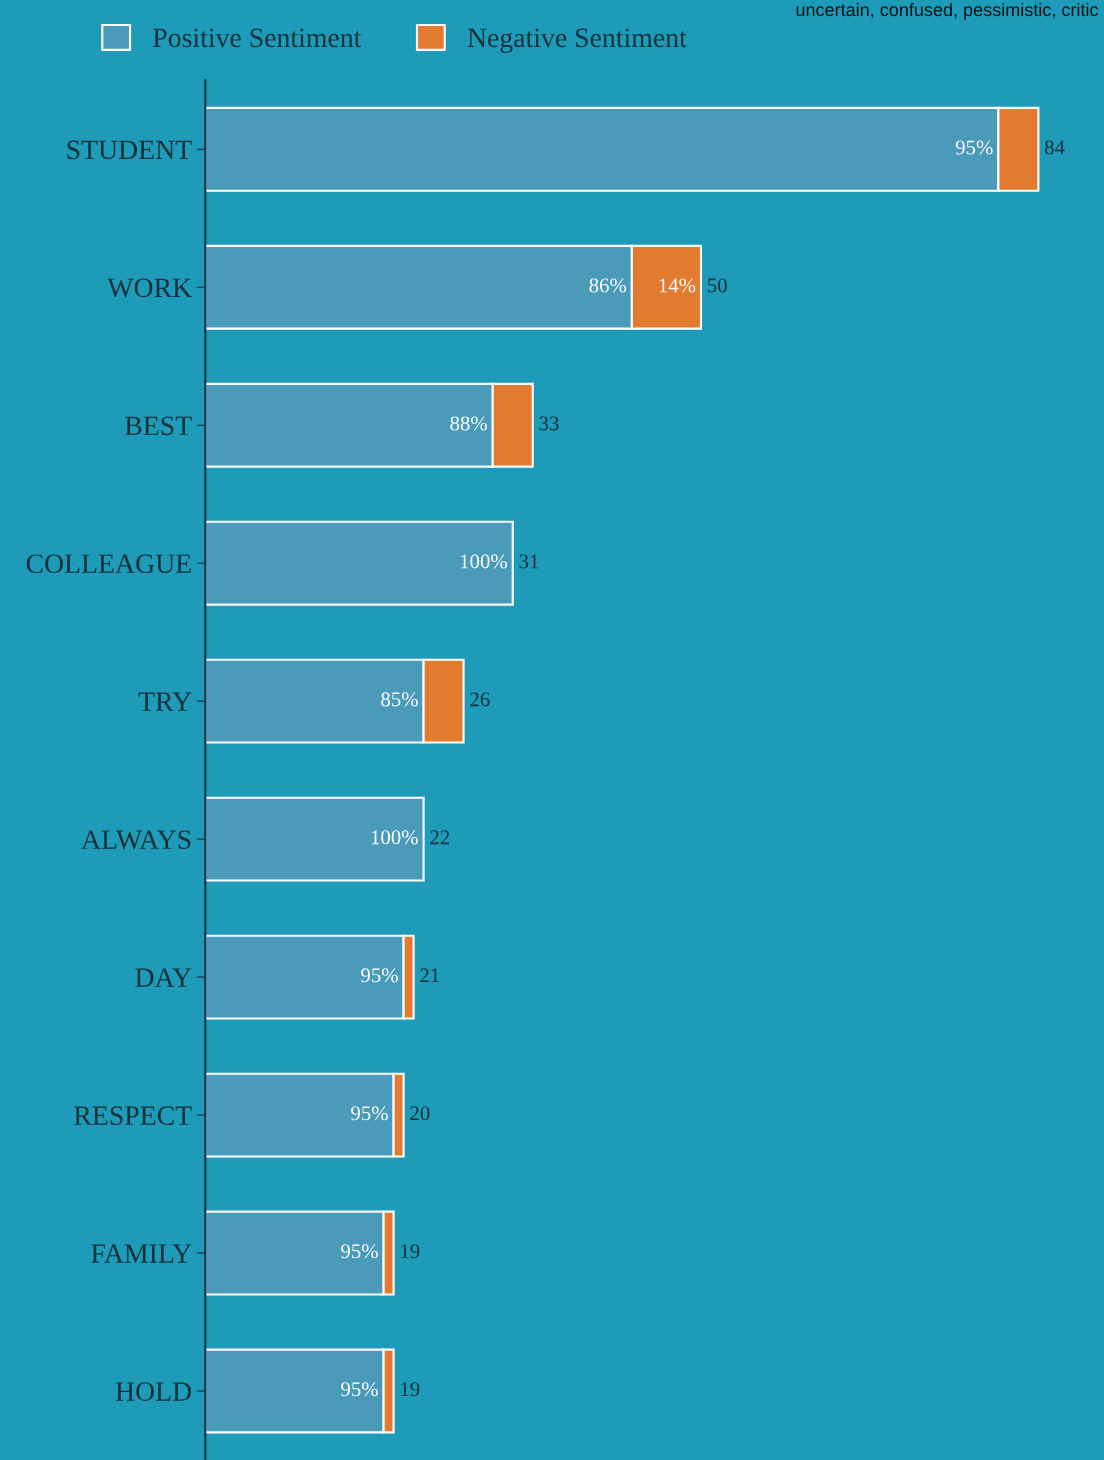  Describe the element at coordinates (136, 840) in the screenshot. I see `y-tick-label: ALWAYS` at that location.